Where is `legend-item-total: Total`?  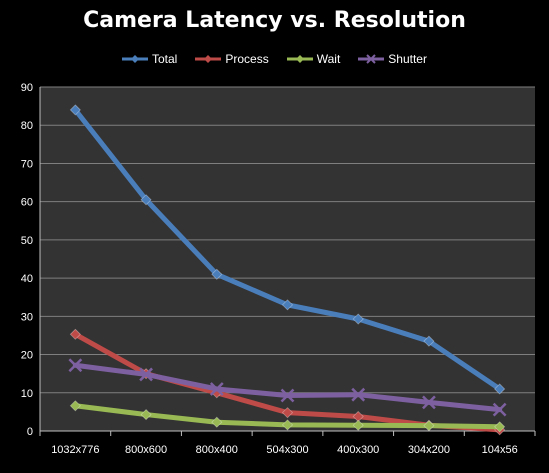
legend-item-total: Total is located at coordinates (149, 59).